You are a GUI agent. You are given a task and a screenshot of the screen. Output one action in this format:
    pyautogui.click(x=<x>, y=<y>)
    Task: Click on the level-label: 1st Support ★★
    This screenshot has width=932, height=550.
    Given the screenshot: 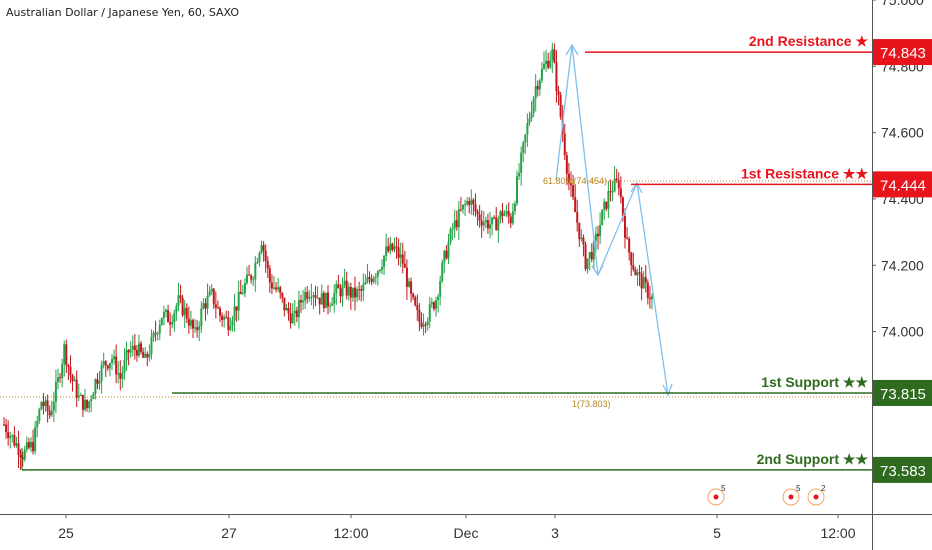 What is the action you would take?
    pyautogui.click(x=814, y=382)
    